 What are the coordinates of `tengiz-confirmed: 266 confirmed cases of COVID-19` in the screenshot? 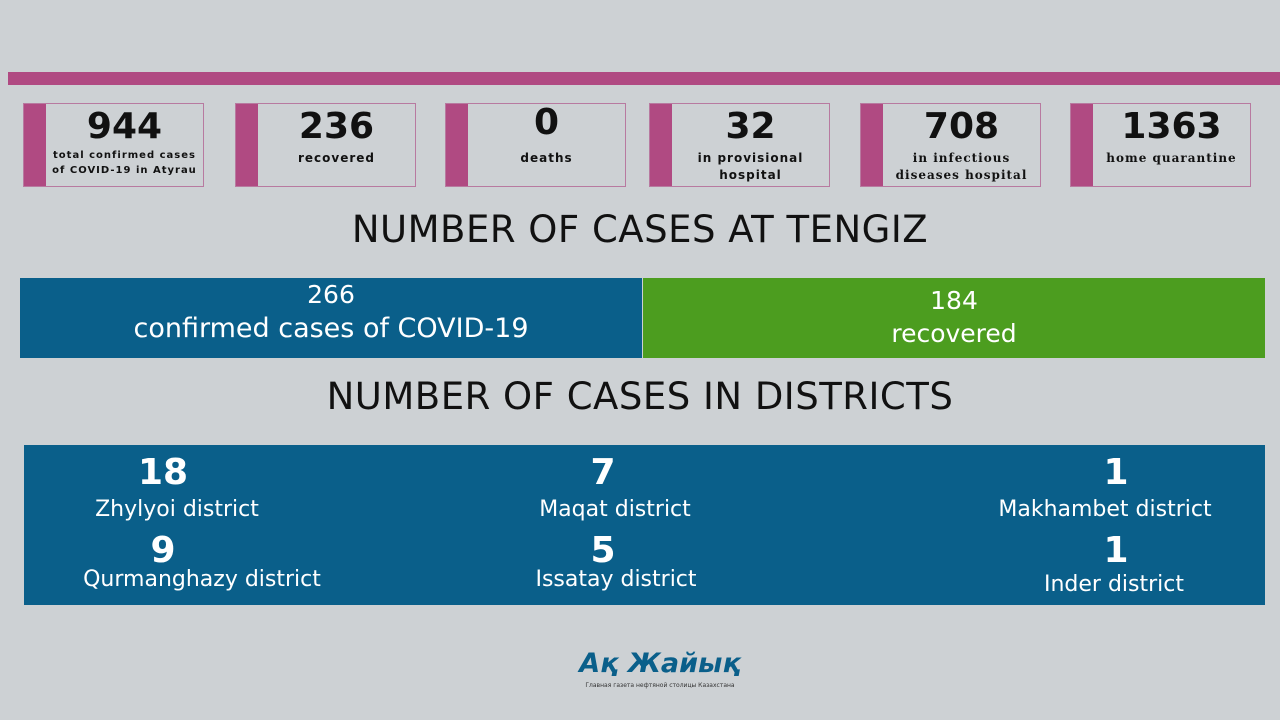 It's located at (331, 318).